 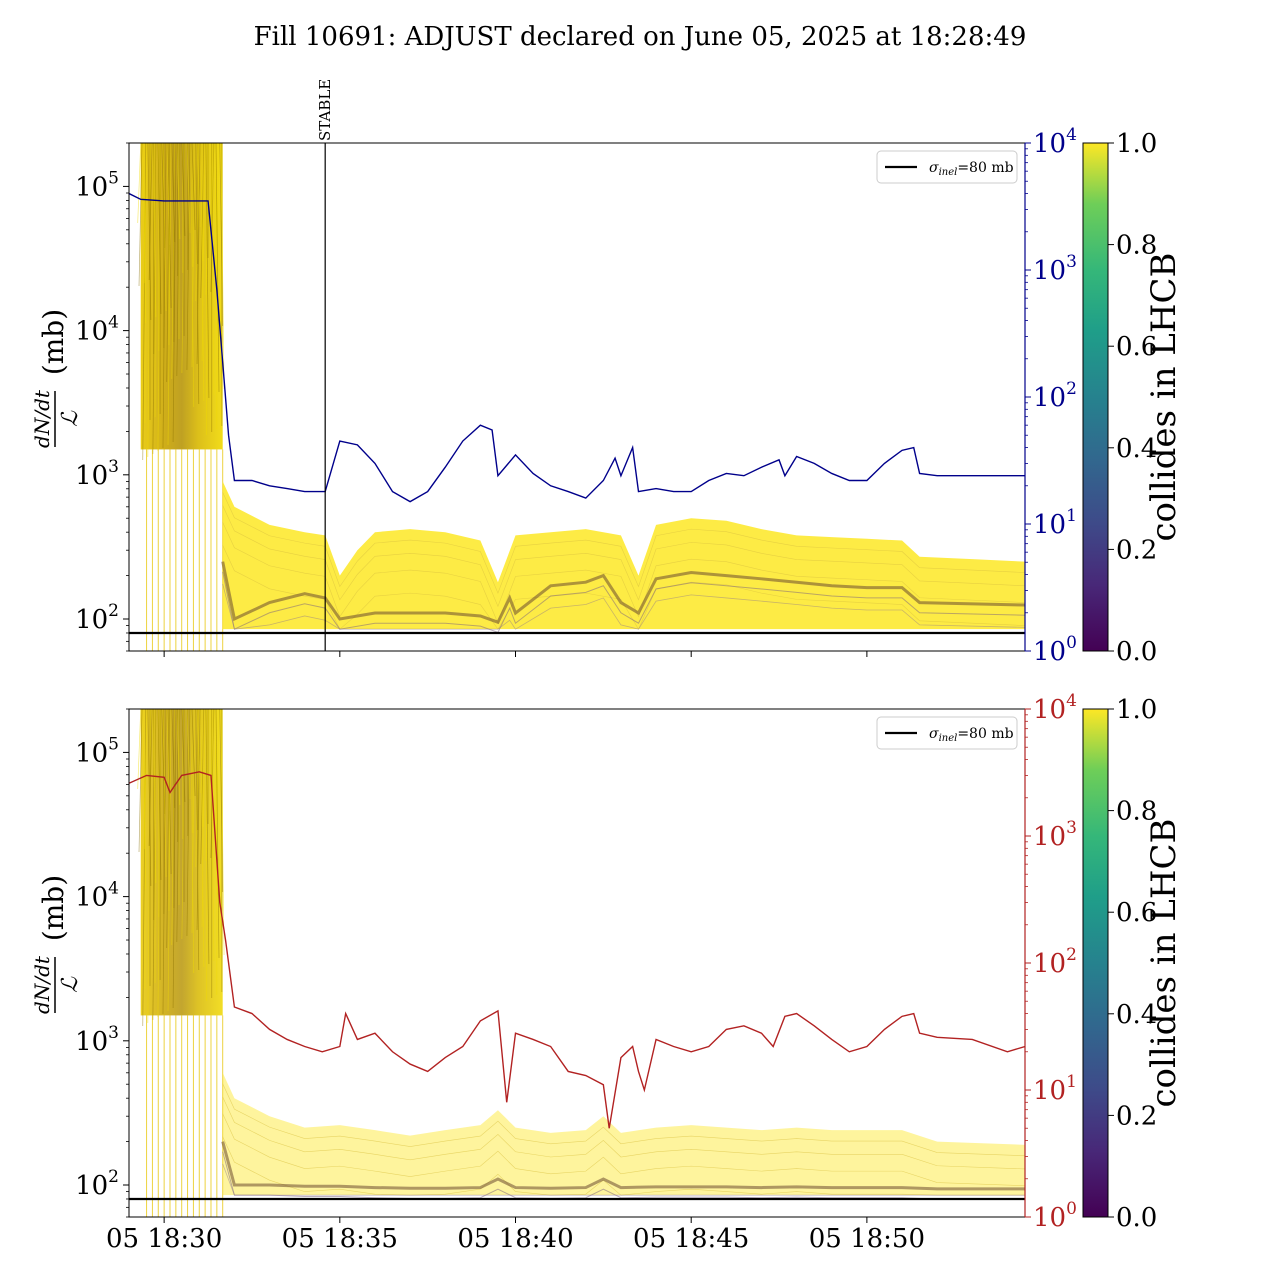 I want to click on y2-tick-label: 10², so click(x=1055, y=396).